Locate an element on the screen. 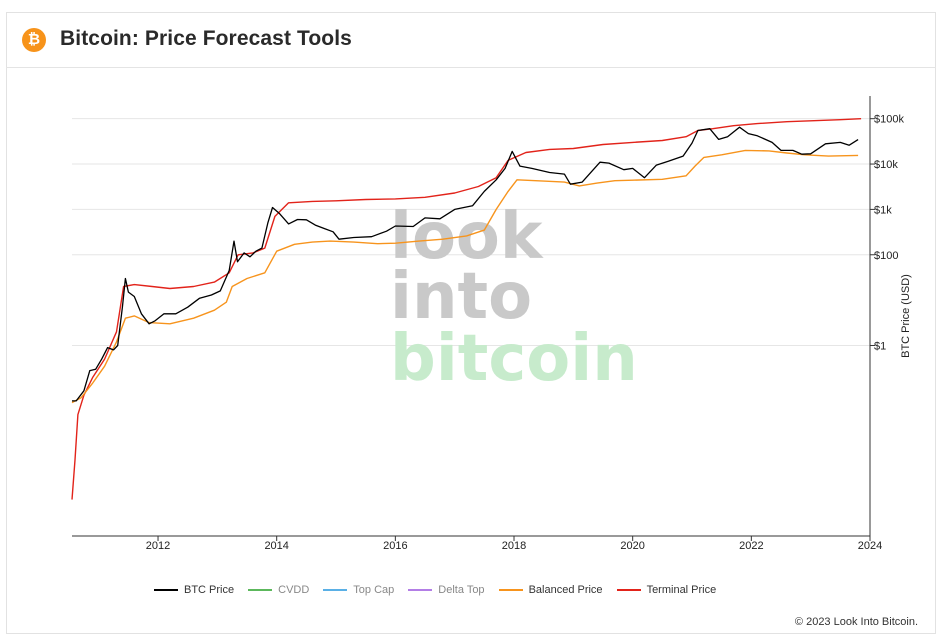 The width and height of the screenshot is (938, 636). bitcoin-logo-icon: ₿ is located at coordinates (34, 40).